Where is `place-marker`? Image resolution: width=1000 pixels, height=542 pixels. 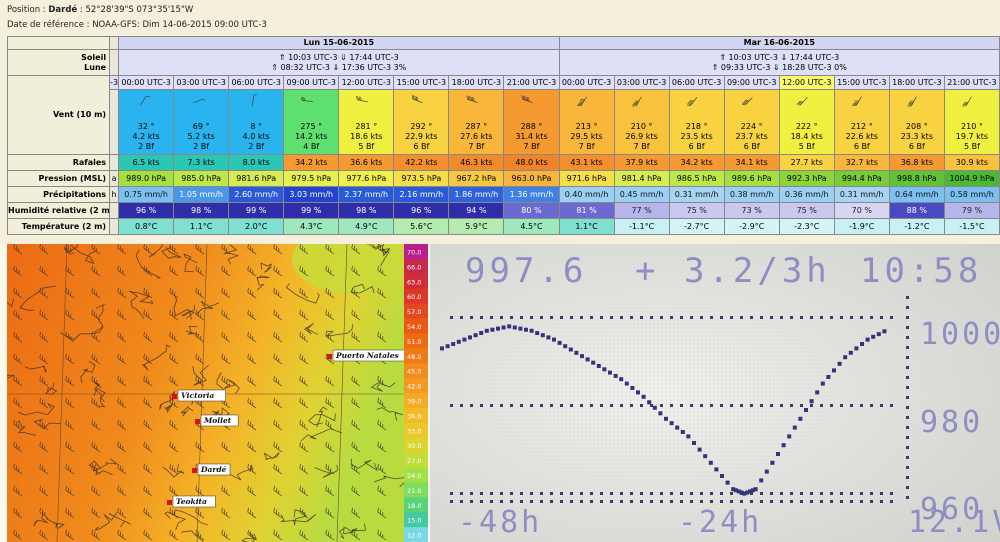
place-marker is located at coordinates (174, 396).